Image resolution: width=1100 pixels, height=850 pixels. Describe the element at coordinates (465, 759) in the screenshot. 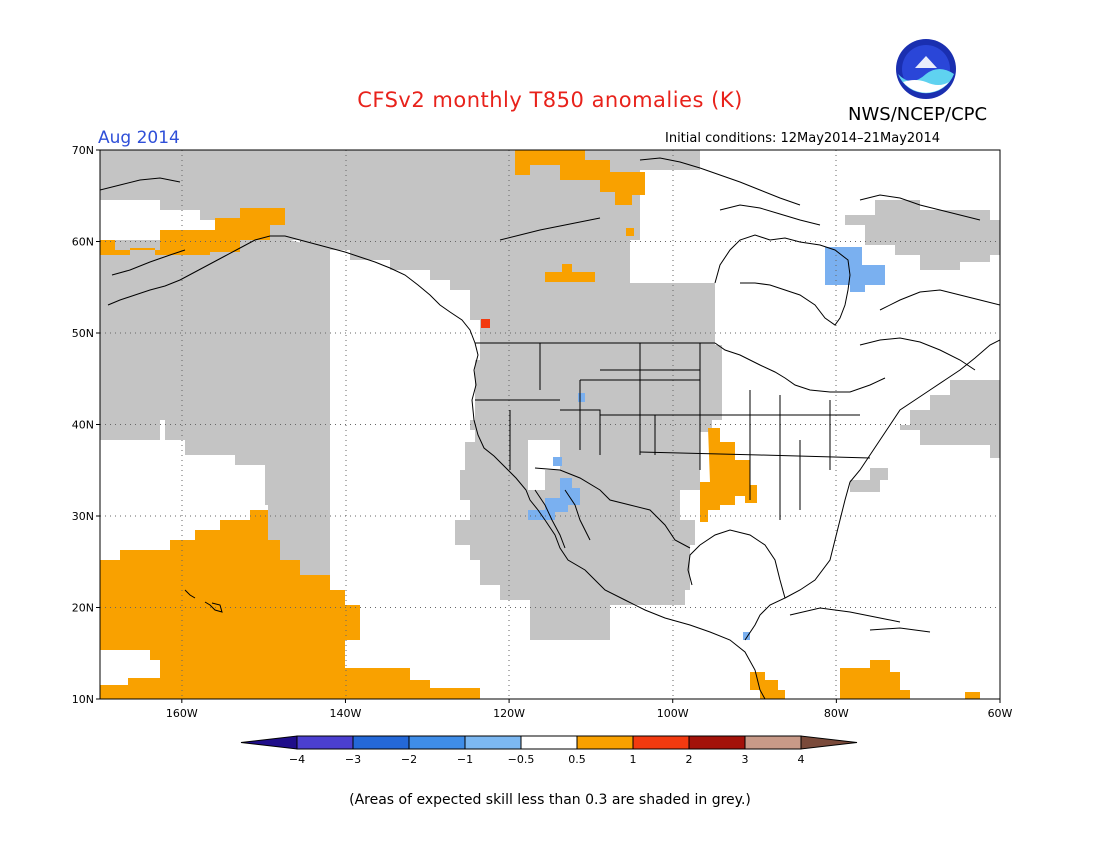

I see `colorbar-label: −1` at that location.